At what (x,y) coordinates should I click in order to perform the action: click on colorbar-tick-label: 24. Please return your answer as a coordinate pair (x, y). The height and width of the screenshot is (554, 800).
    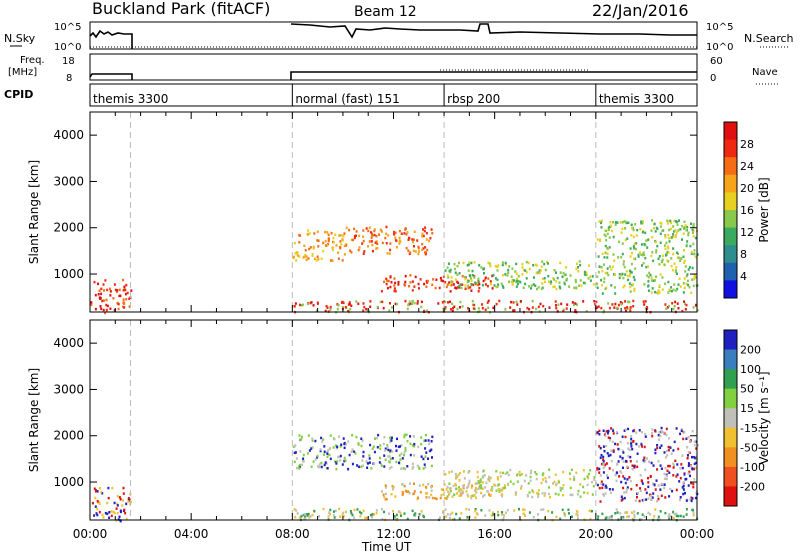
    Looking at the image, I should click on (747, 166).